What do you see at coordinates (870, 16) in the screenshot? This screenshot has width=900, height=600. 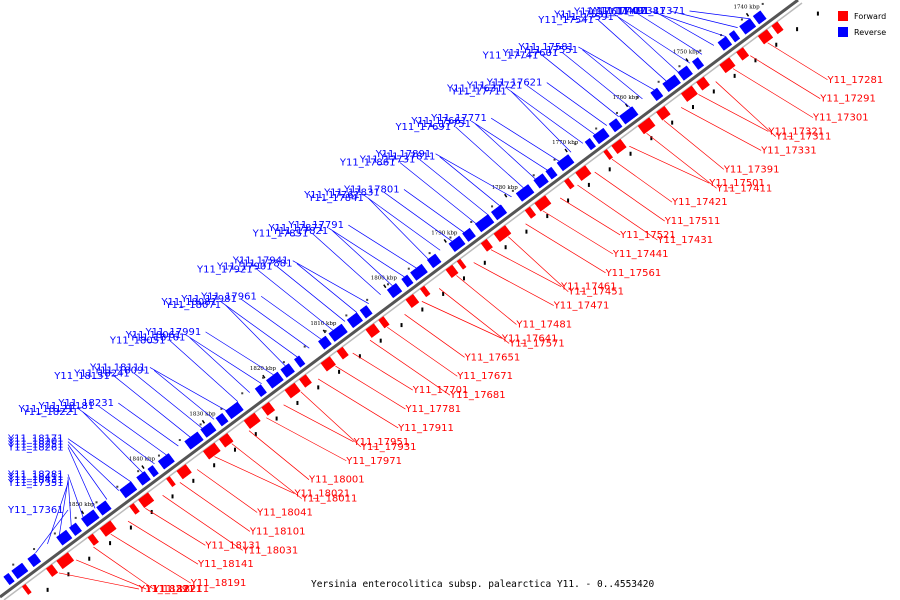 I see `legend-forward-label: Forward` at bounding box center [870, 16].